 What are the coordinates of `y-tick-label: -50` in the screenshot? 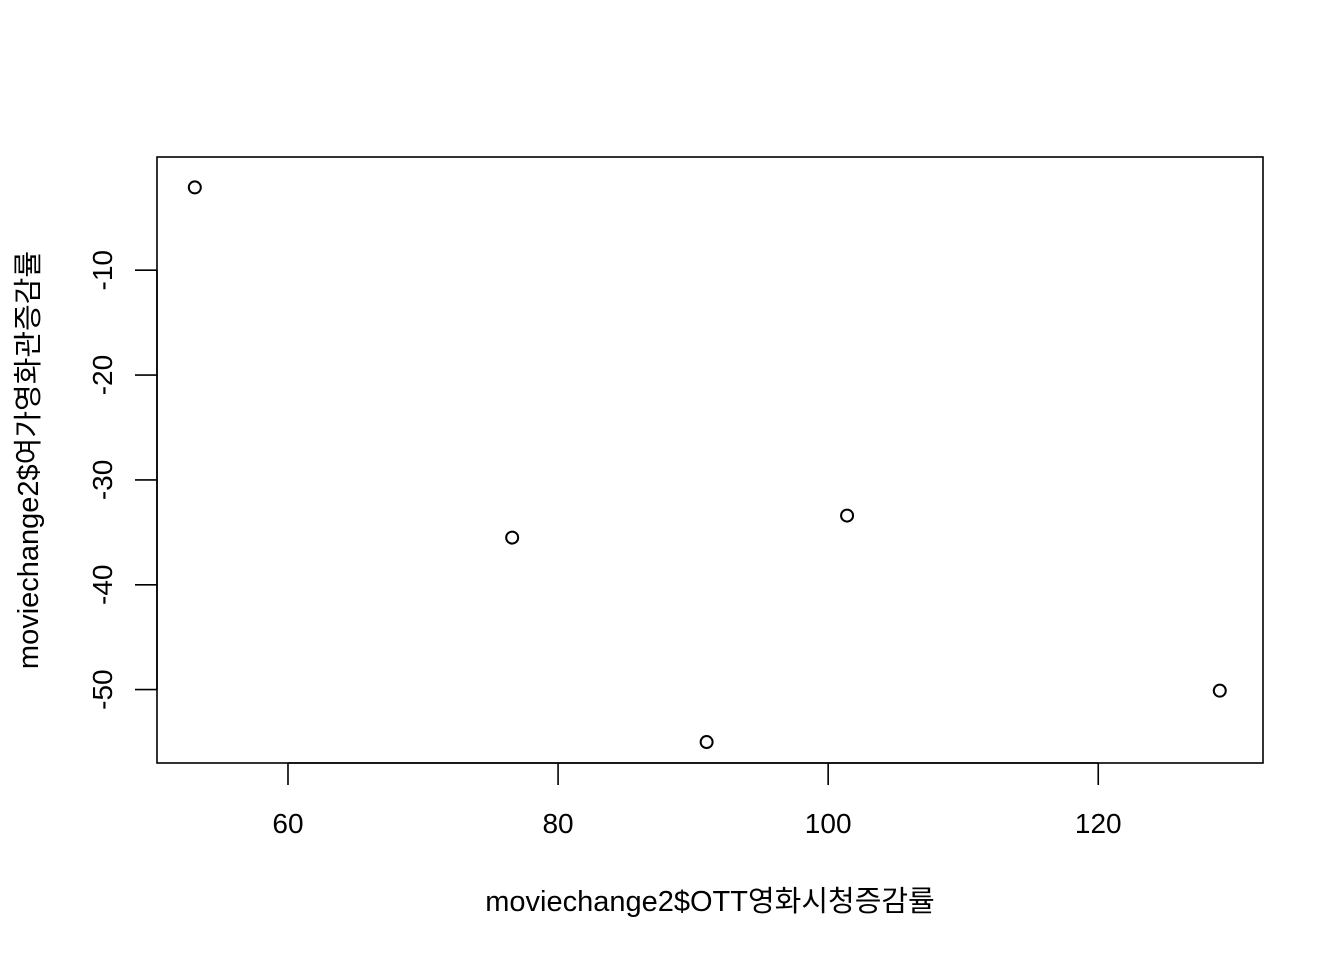 It's located at (102, 689).